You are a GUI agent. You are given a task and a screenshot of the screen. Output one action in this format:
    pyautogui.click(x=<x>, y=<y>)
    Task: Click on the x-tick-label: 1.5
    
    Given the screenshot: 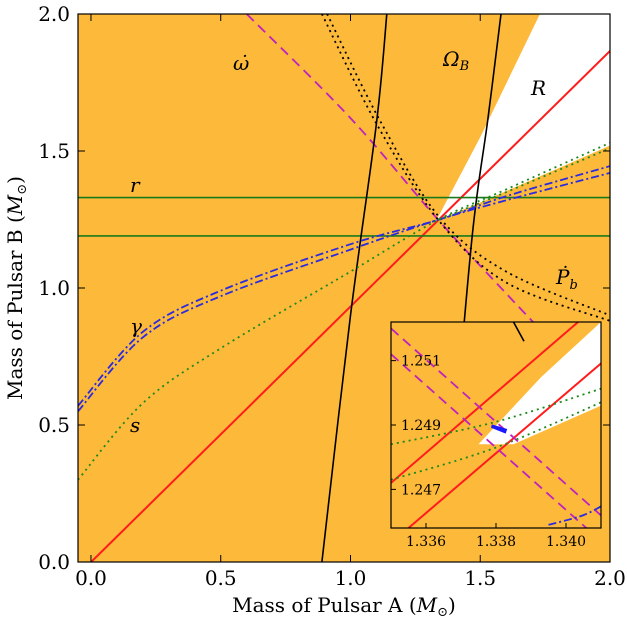 What is the action you would take?
    pyautogui.click(x=480, y=578)
    